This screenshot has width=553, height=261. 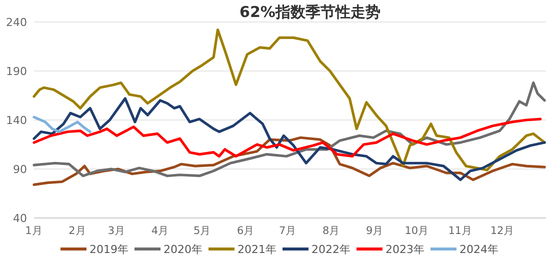 What do you see at coordinates (183, 249) in the screenshot?
I see `legend-label: 2020年` at bounding box center [183, 249].